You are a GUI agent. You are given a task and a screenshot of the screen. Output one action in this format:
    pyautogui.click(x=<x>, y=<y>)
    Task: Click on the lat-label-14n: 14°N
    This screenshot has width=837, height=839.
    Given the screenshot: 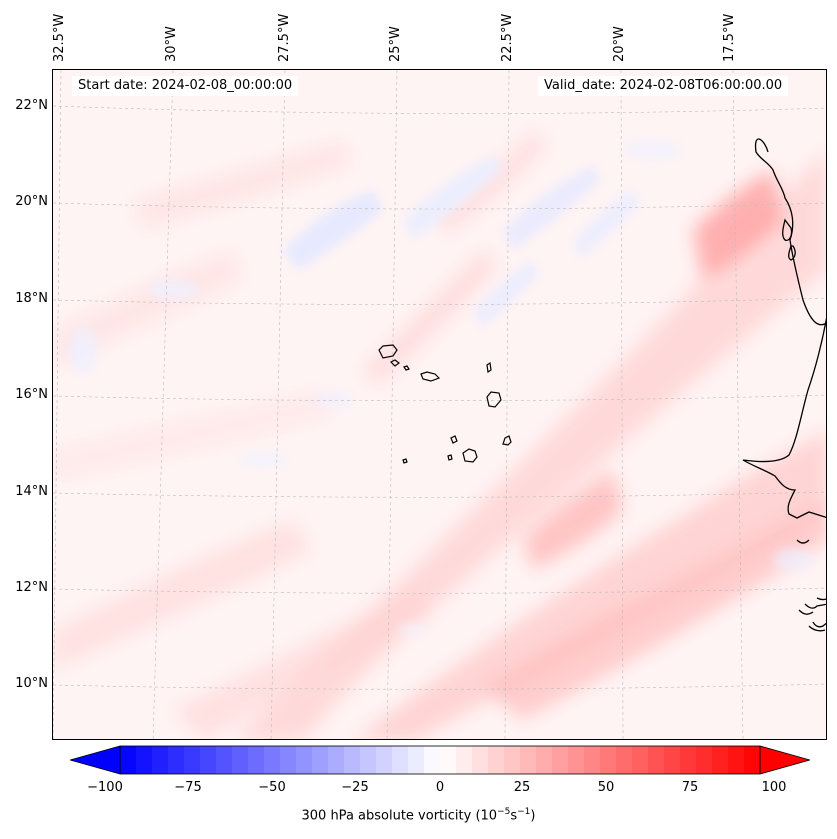 What is the action you would take?
    pyautogui.click(x=31, y=491)
    